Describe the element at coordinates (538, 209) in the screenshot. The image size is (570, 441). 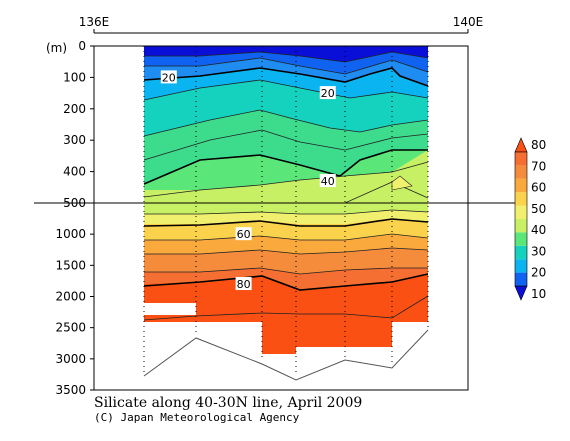
I see `colorbar-tick-label: 50` at that location.